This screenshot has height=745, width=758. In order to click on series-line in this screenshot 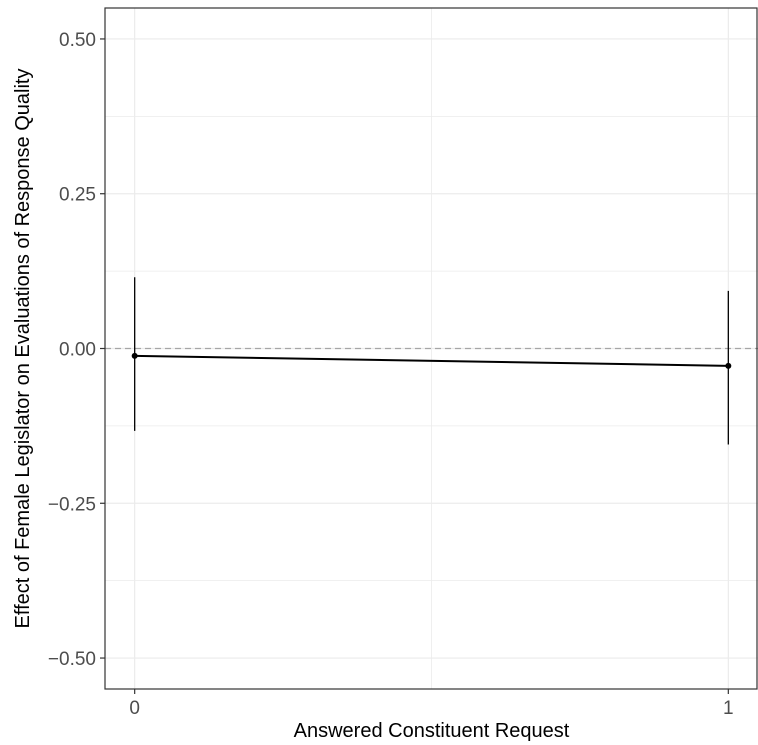, I will do `click(431, 360)`.